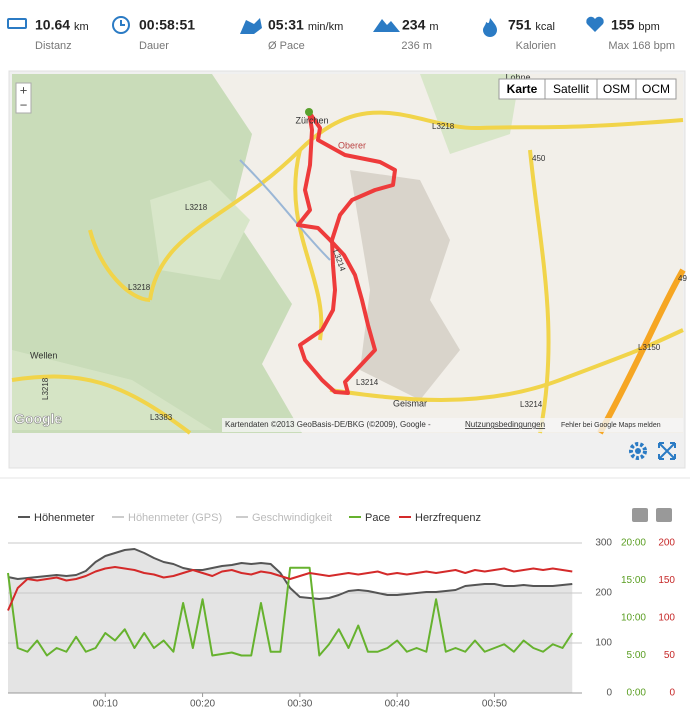 This screenshot has height=715, width=690. What do you see at coordinates (637, 655) in the screenshot?
I see `y2-tick-label: 5:00` at bounding box center [637, 655].